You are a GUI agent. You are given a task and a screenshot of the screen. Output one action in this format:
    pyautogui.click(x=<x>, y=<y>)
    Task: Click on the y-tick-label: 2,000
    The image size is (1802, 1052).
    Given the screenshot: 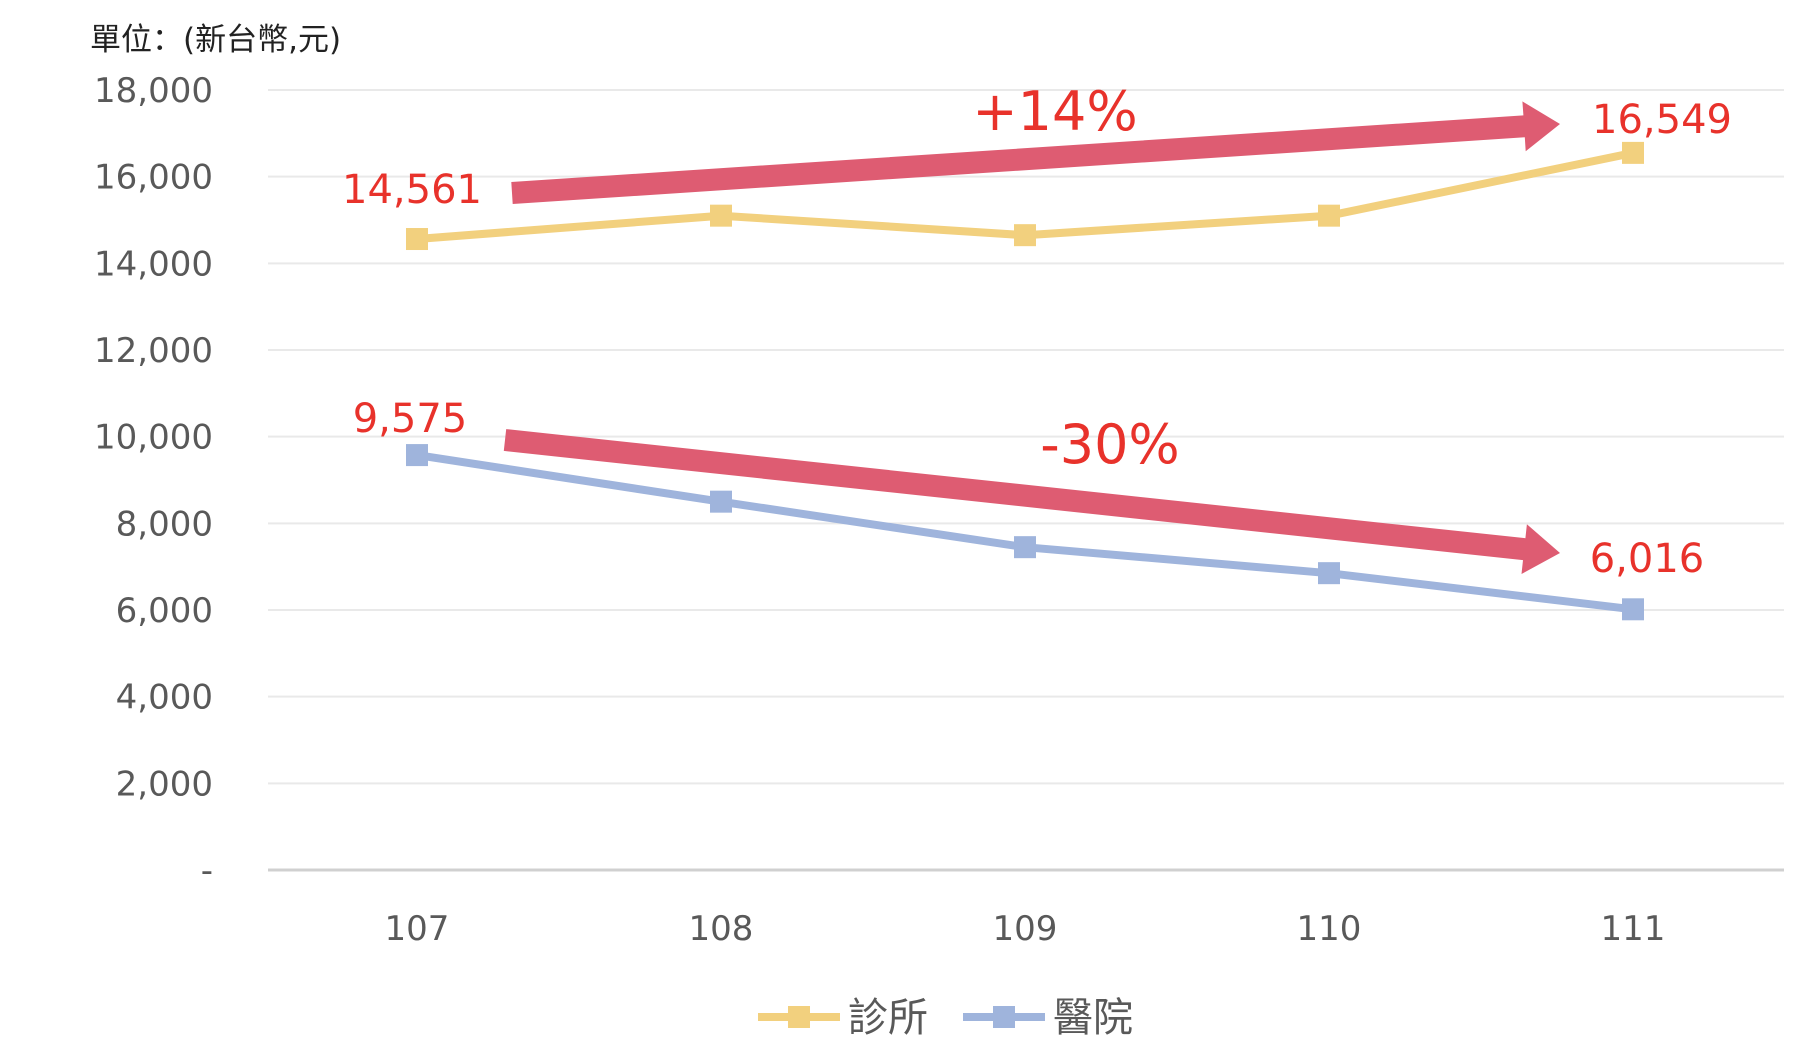 What is the action you would take?
    pyautogui.click(x=164, y=784)
    